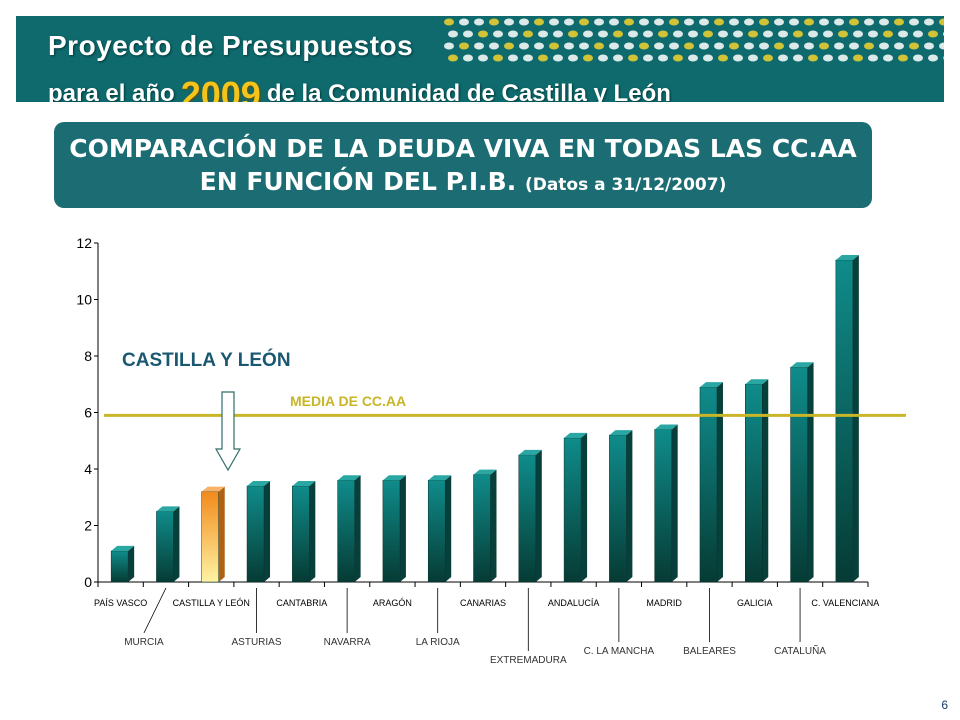 The width and height of the screenshot is (960, 720). Describe the element at coordinates (664, 603) in the screenshot. I see `category-label: MADRID` at that location.